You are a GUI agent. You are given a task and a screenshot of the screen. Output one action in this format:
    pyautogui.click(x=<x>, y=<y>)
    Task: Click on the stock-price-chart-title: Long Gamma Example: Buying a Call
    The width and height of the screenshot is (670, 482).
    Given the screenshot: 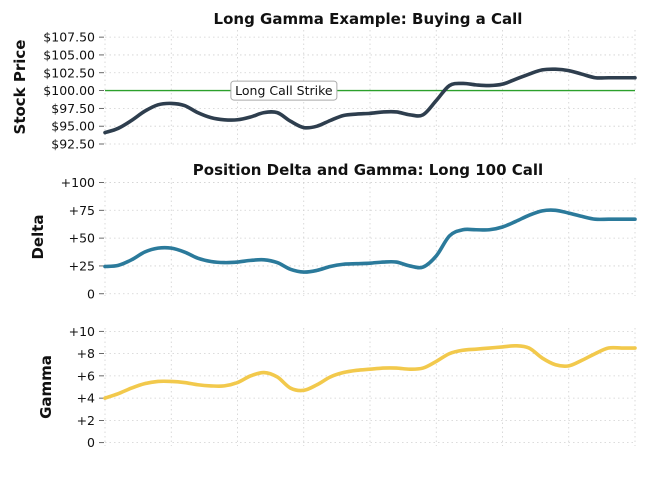 What is the action you would take?
    pyautogui.click(x=368, y=19)
    